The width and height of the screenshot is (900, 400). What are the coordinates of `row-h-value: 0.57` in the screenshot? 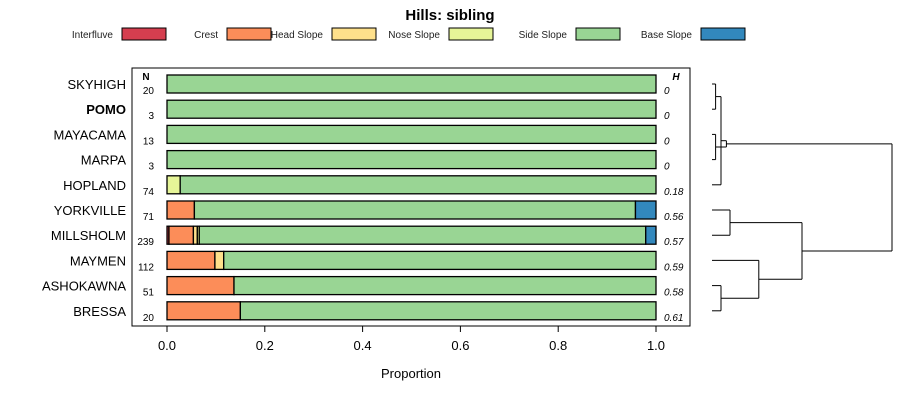 It's located at (674, 242).